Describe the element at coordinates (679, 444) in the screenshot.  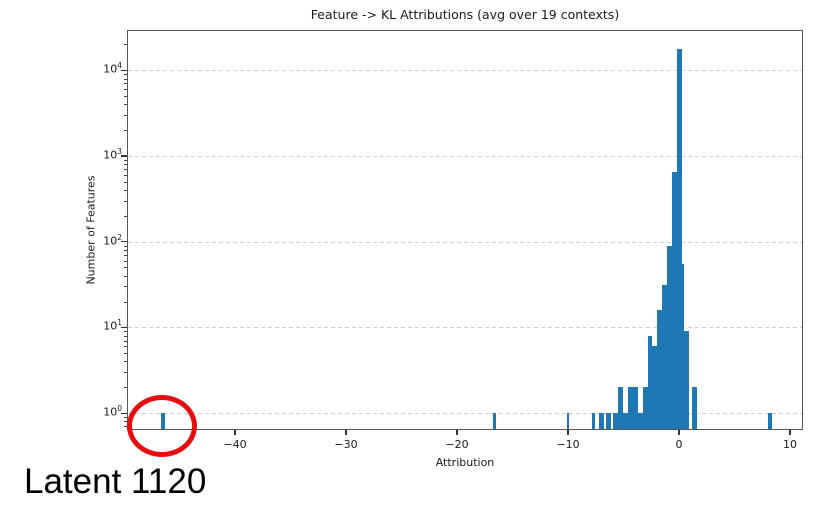
I see `x-tick-label: 0` at that location.